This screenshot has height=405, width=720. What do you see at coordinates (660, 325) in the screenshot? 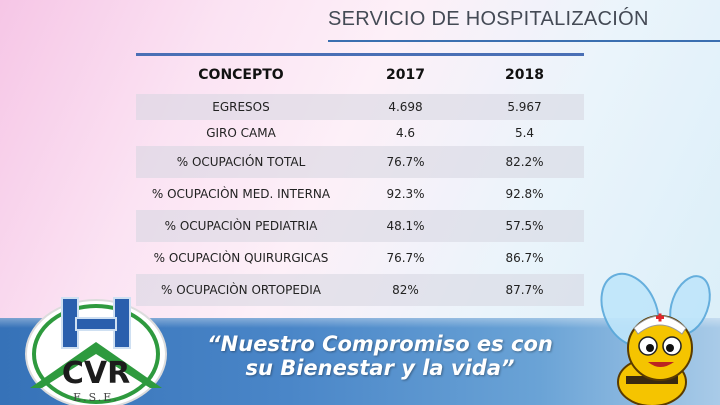
I see `bee-nurse-cap` at bounding box center [660, 325].